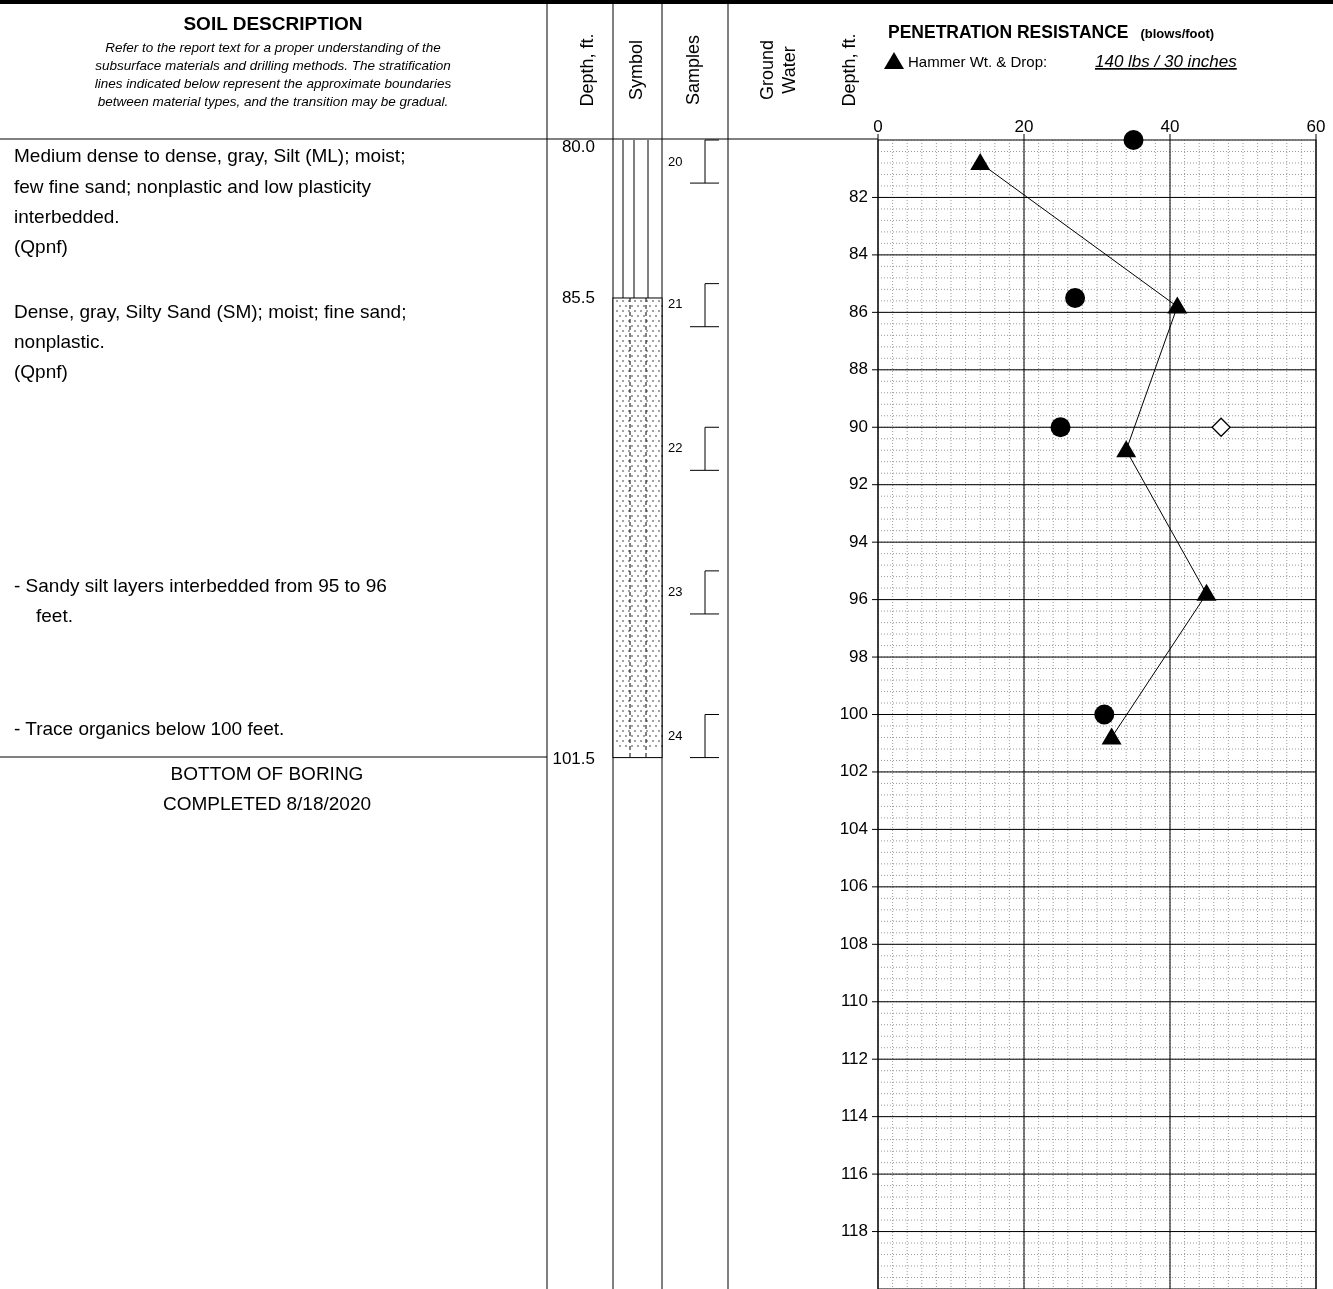 The image size is (1333, 1289). What do you see at coordinates (854, 1116) in the screenshot?
I see `y-tick-label: 114` at bounding box center [854, 1116].